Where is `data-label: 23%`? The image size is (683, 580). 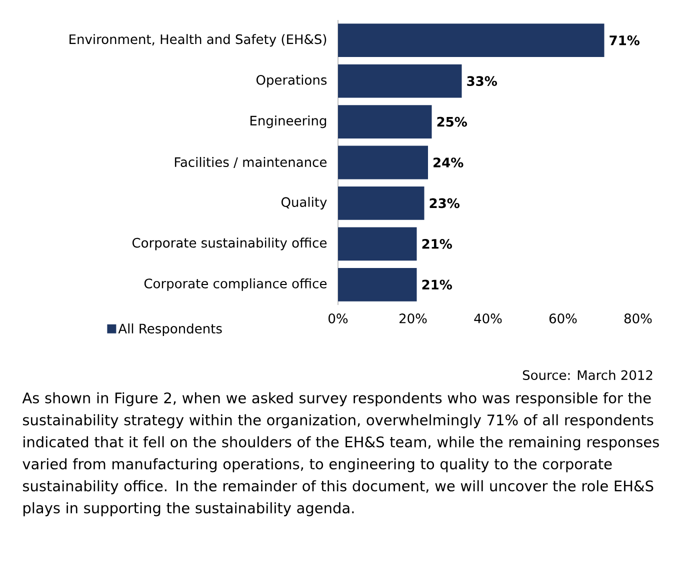 data-label: 23% is located at coordinates (445, 203).